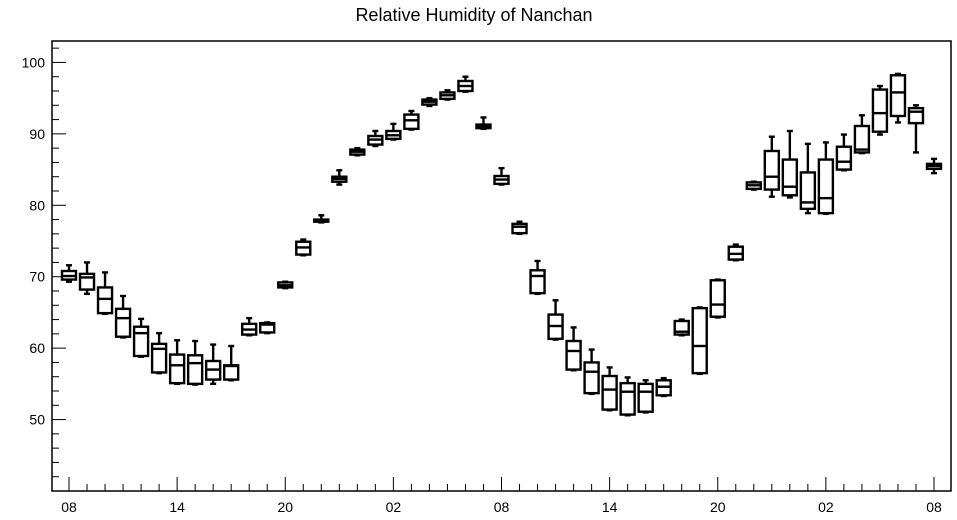 This screenshot has height=520, width=957. What do you see at coordinates (37, 420) in the screenshot?
I see `y-tick-label: 50` at bounding box center [37, 420].